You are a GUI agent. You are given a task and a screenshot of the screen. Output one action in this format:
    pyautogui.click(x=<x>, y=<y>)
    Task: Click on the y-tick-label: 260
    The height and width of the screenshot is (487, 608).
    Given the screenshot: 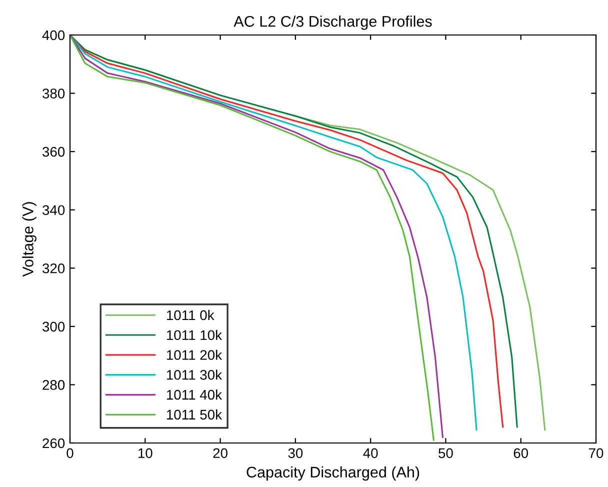 What is the action you would take?
    pyautogui.click(x=53, y=443)
    